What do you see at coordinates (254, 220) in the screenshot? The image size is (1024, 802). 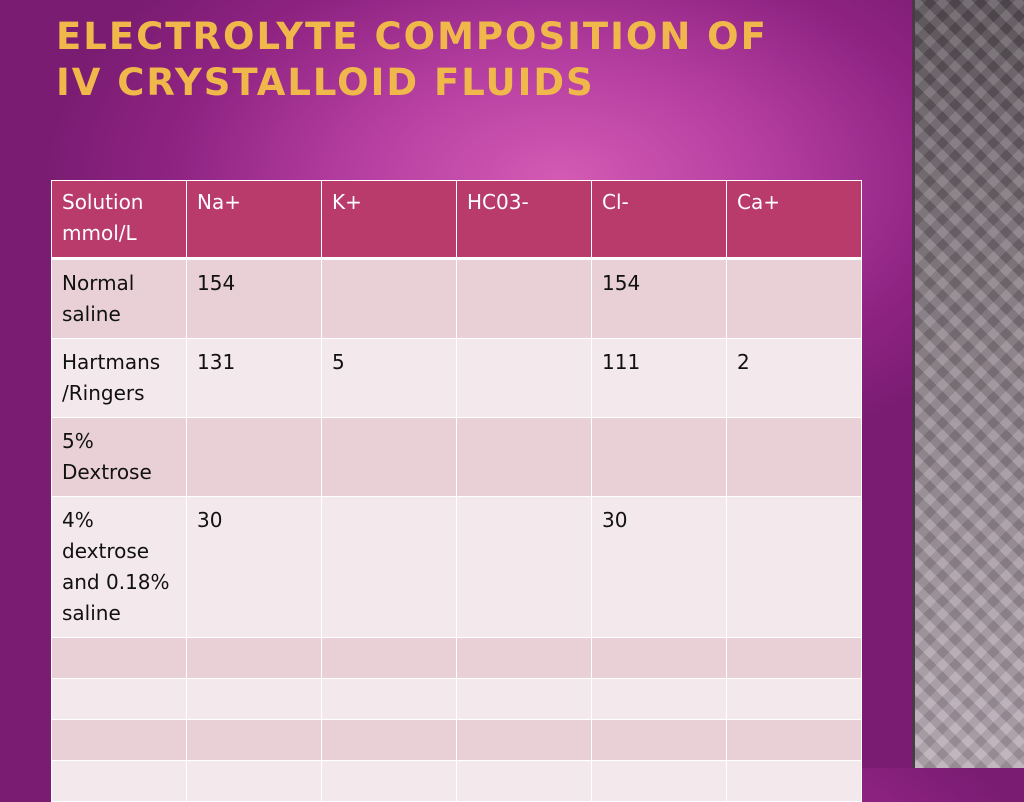 I see `header-na: Na+` at bounding box center [254, 220].